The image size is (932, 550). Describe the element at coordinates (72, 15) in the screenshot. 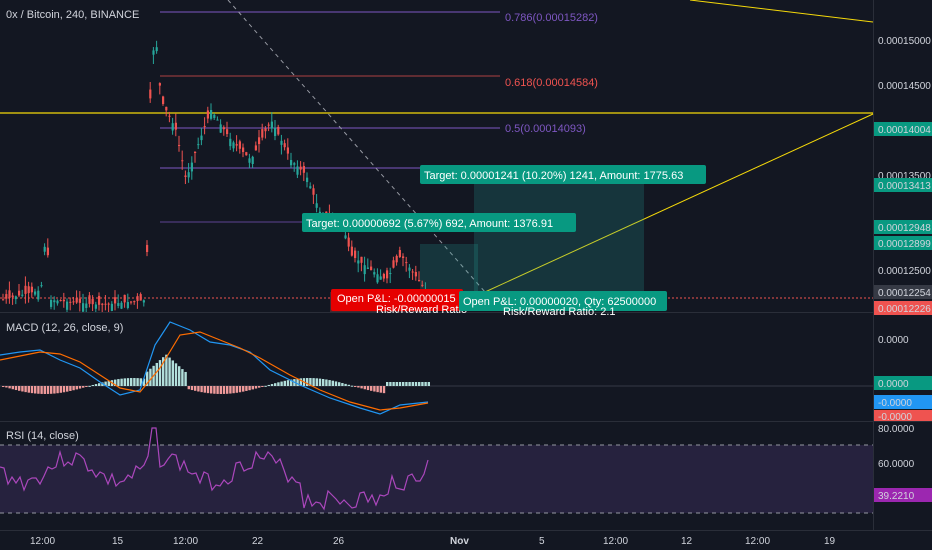

I see `chart-title: 0x / Bitcoin, 240, BINANCE` at that location.